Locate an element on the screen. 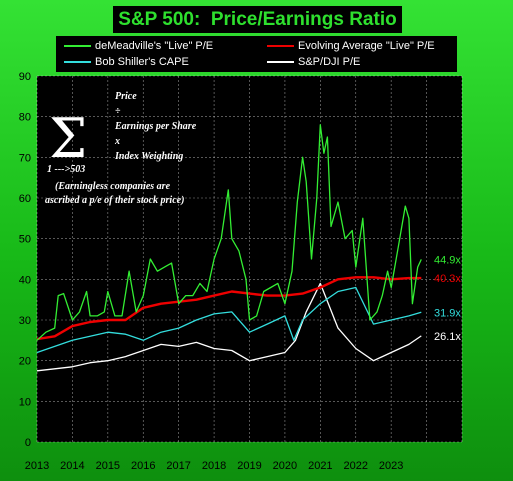 This screenshot has height=481, width=513. legend-item-evolving-average: Evolving Average "Live" P/E is located at coordinates (351, 46).